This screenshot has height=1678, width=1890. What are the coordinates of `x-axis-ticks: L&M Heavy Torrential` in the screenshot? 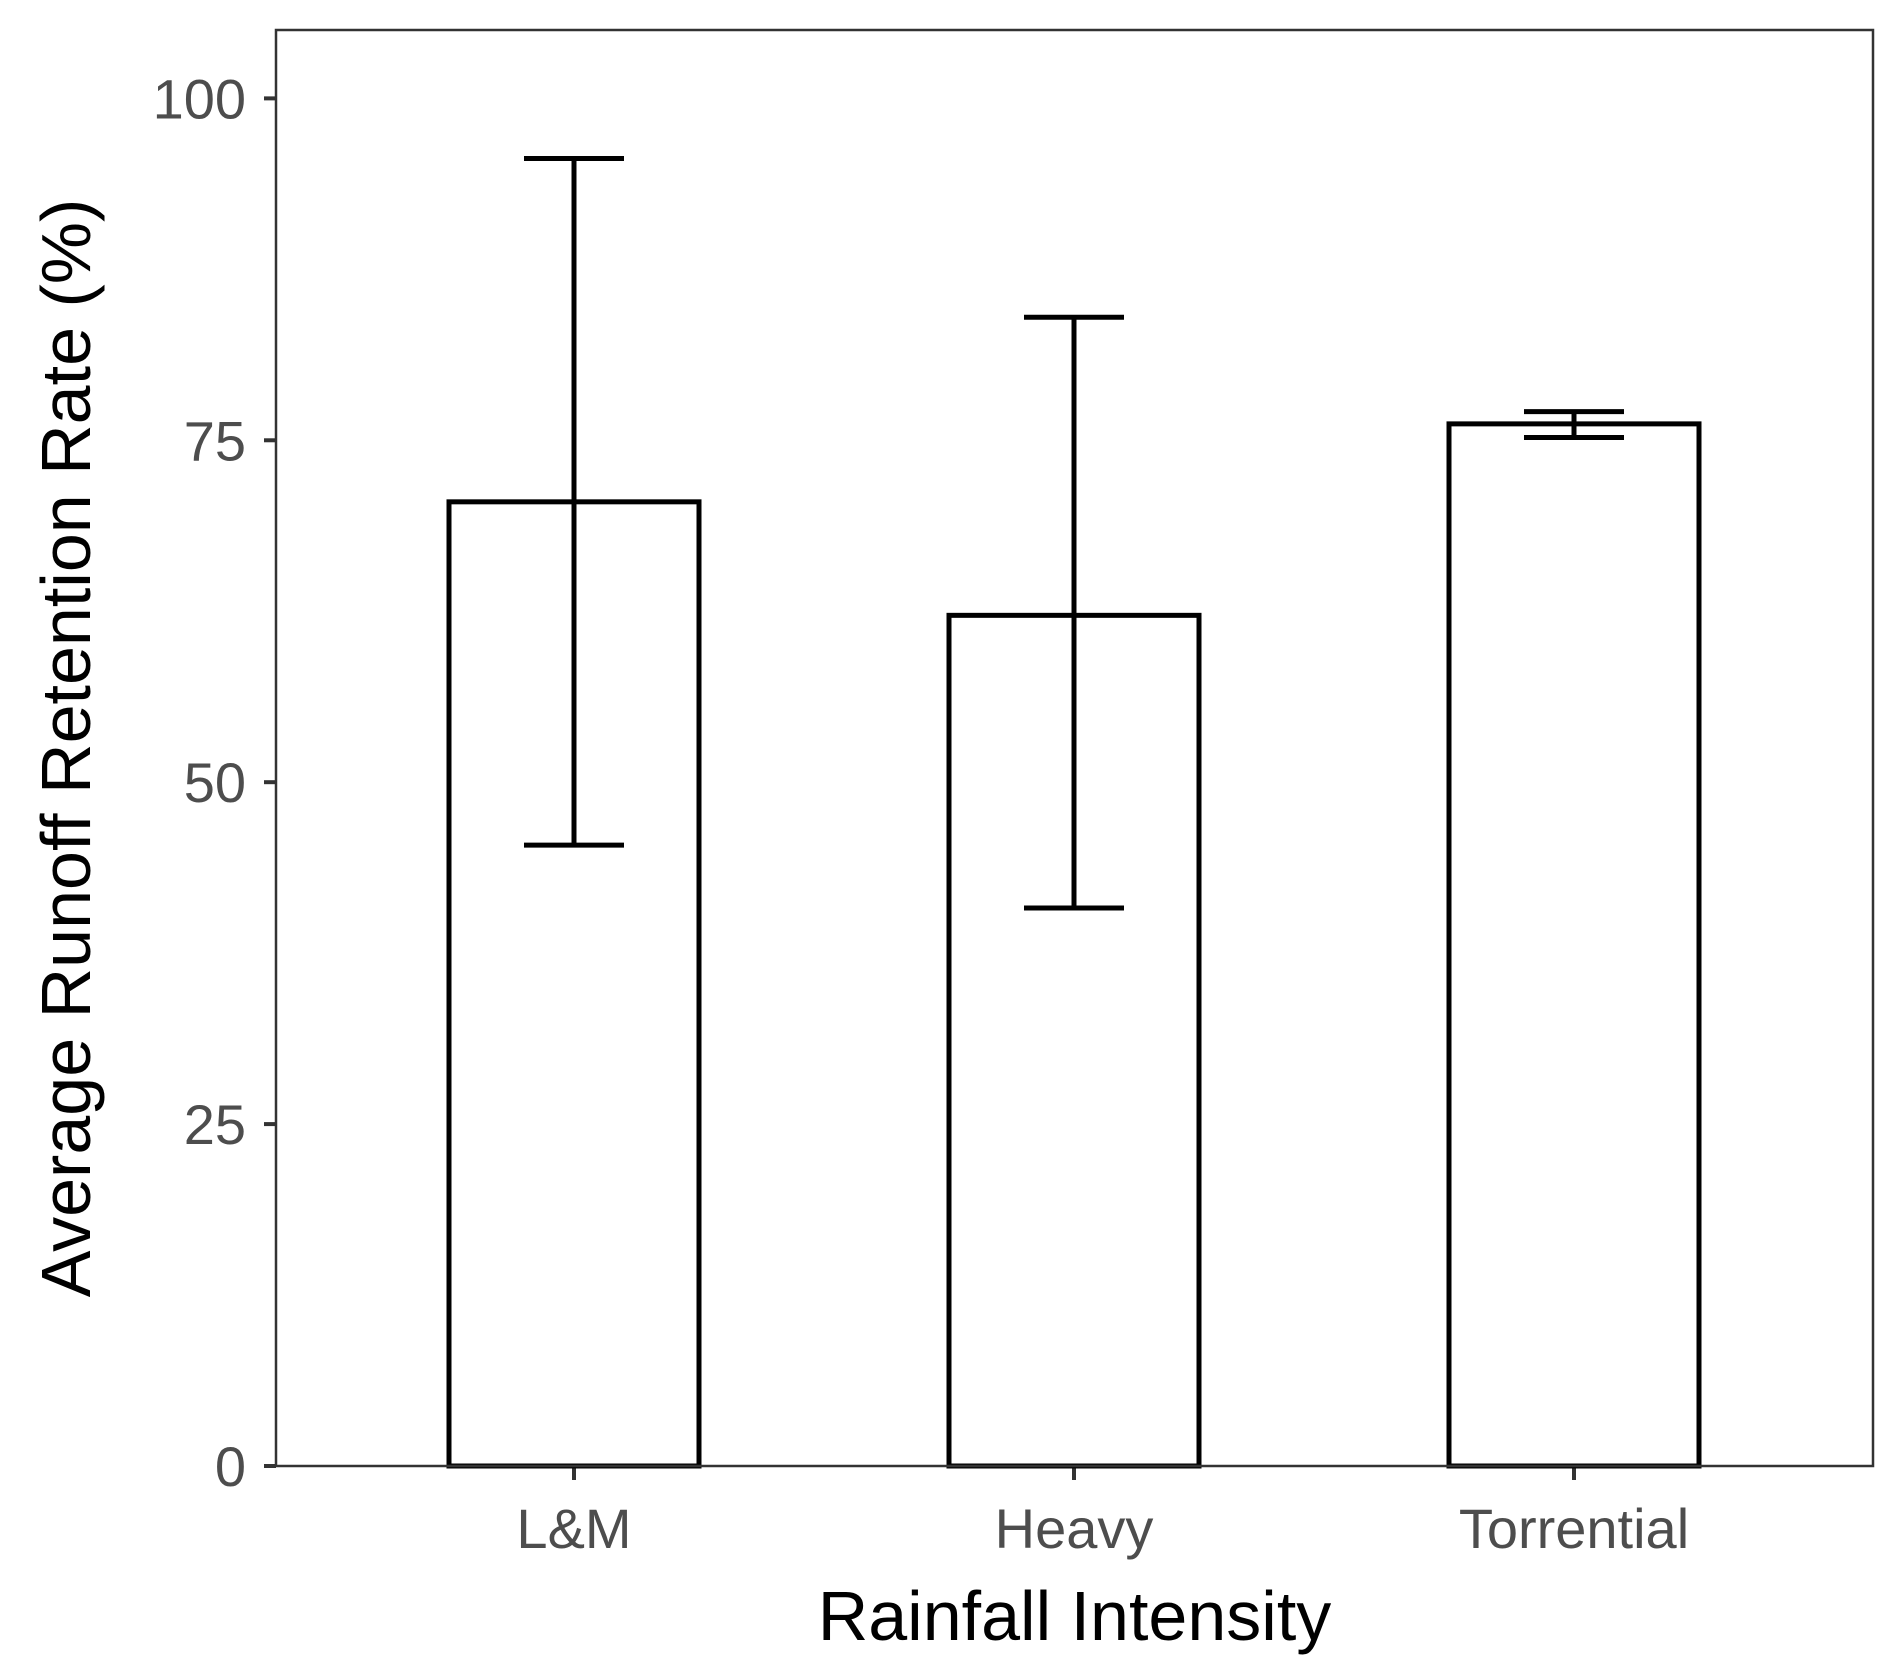 It's located at (1102, 1513).